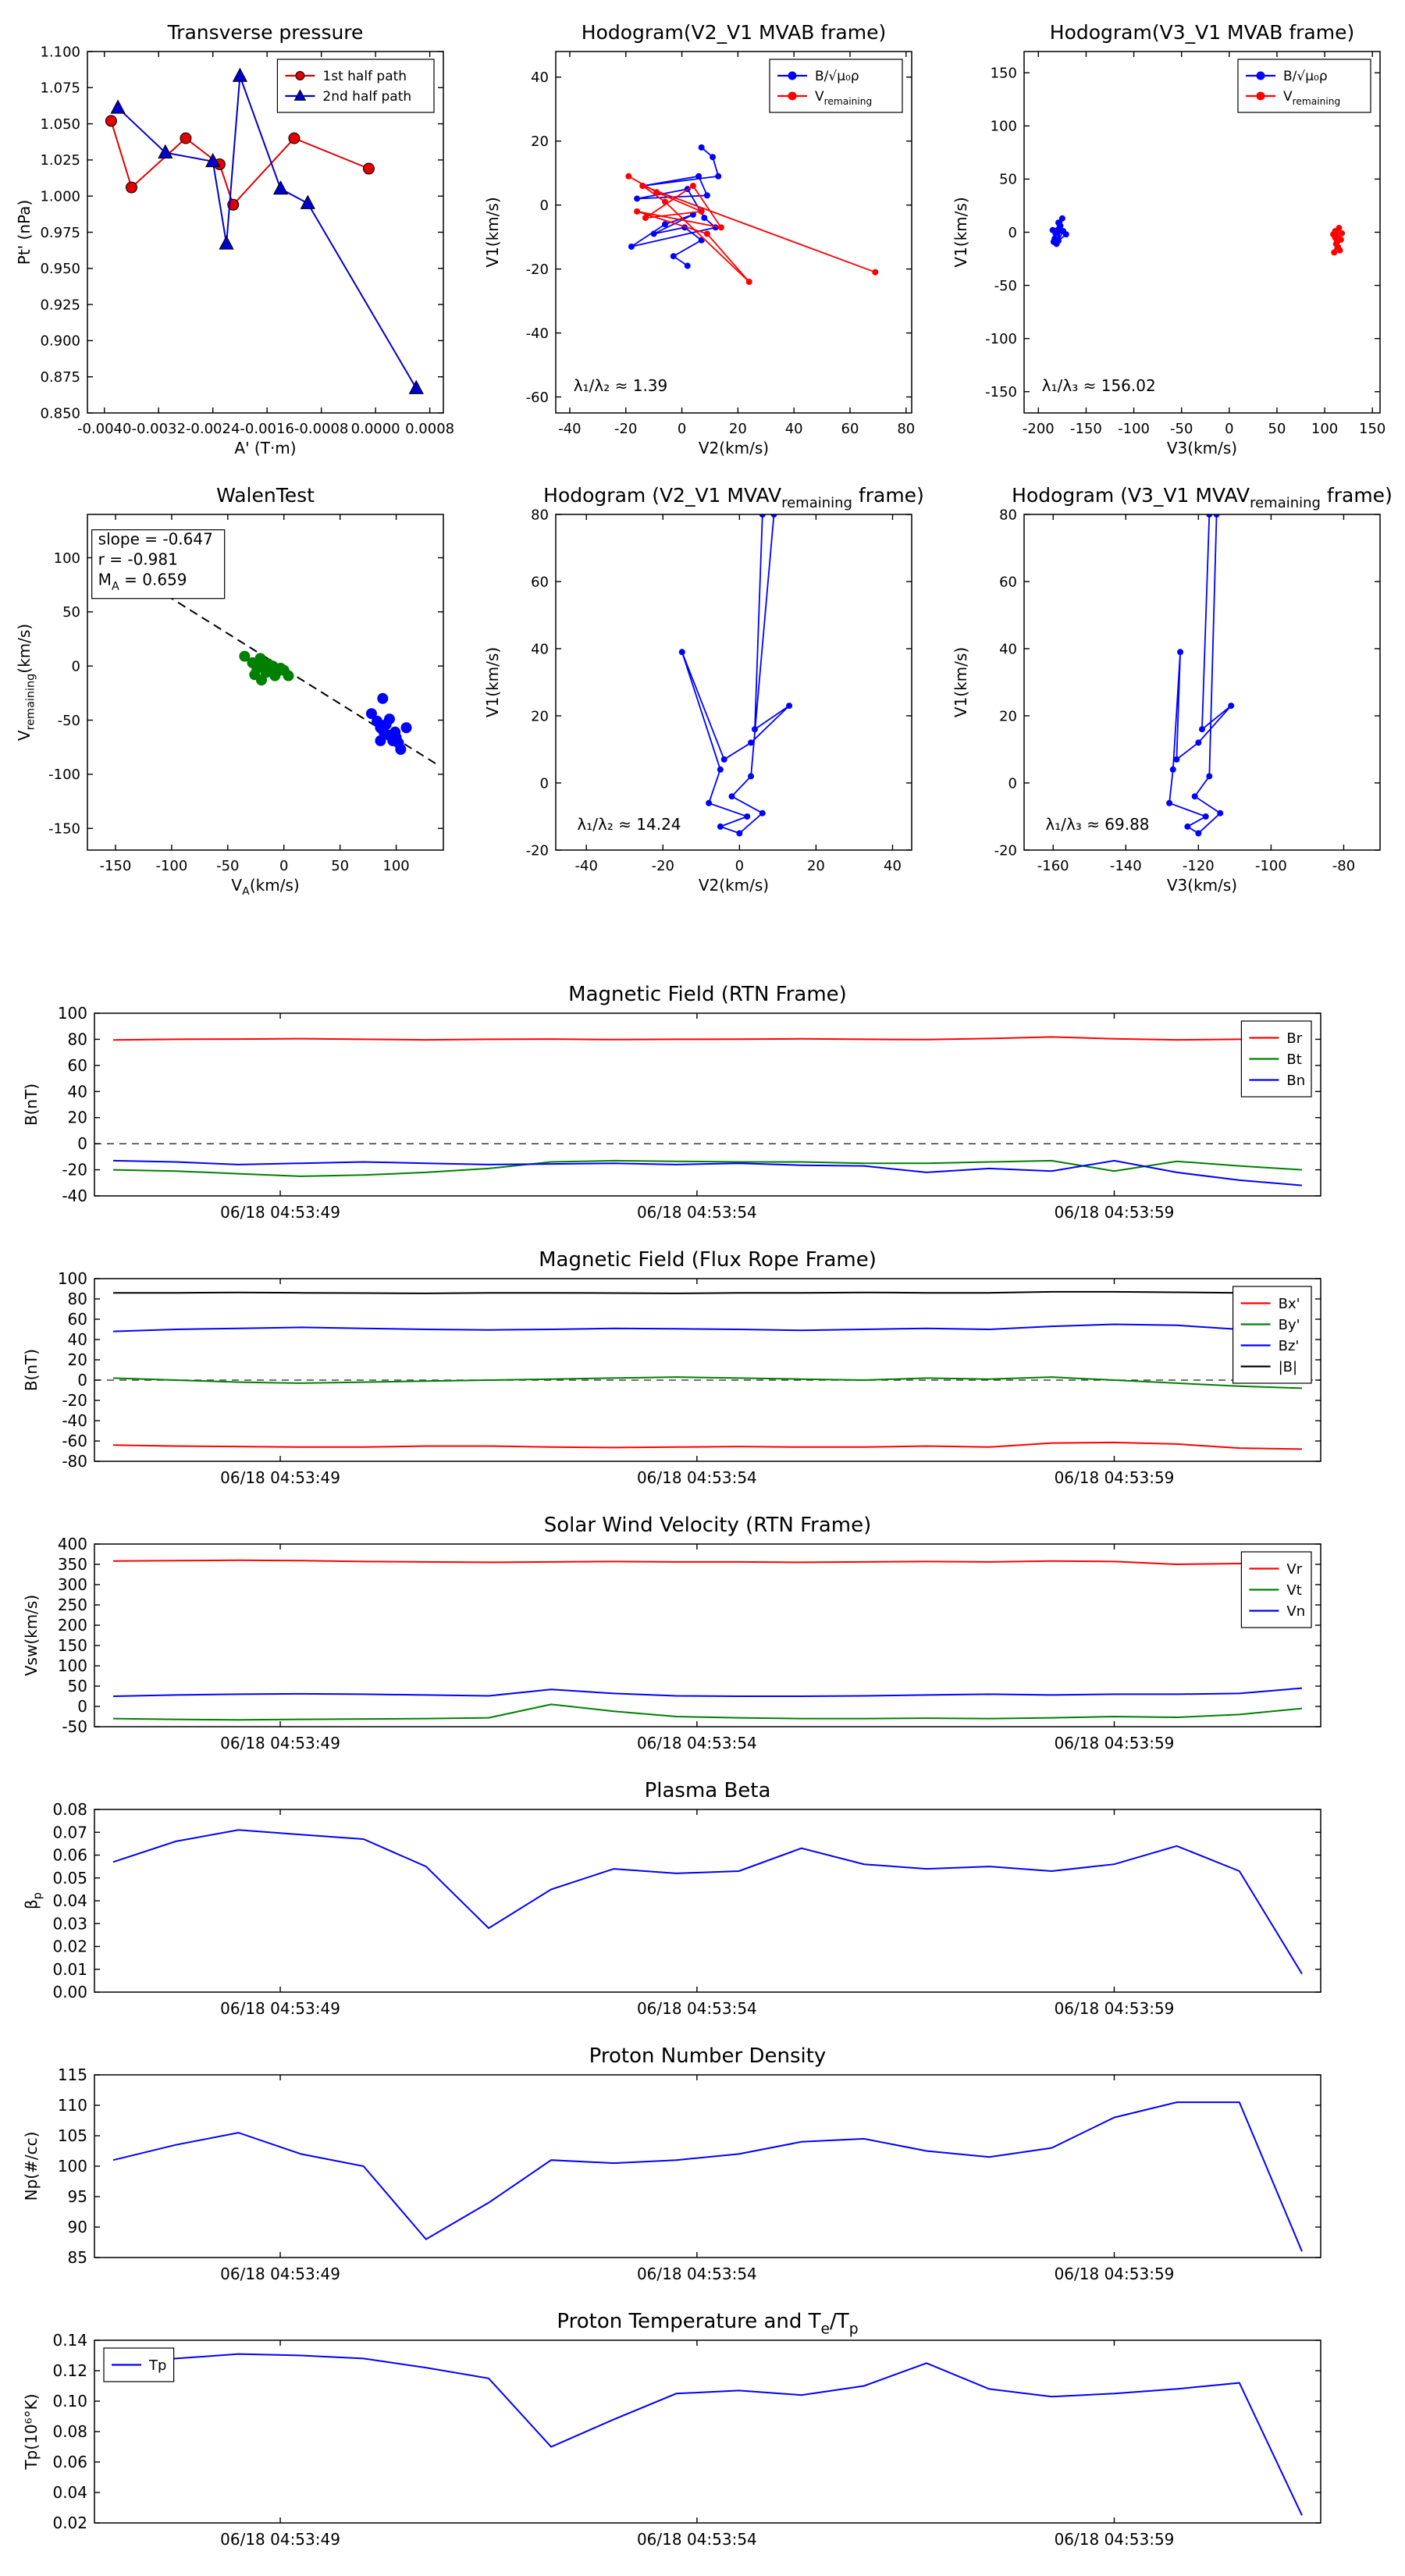  What do you see at coordinates (69, 2431) in the screenshot?
I see `proton-temp-ytick-label: 0.08` at bounding box center [69, 2431].